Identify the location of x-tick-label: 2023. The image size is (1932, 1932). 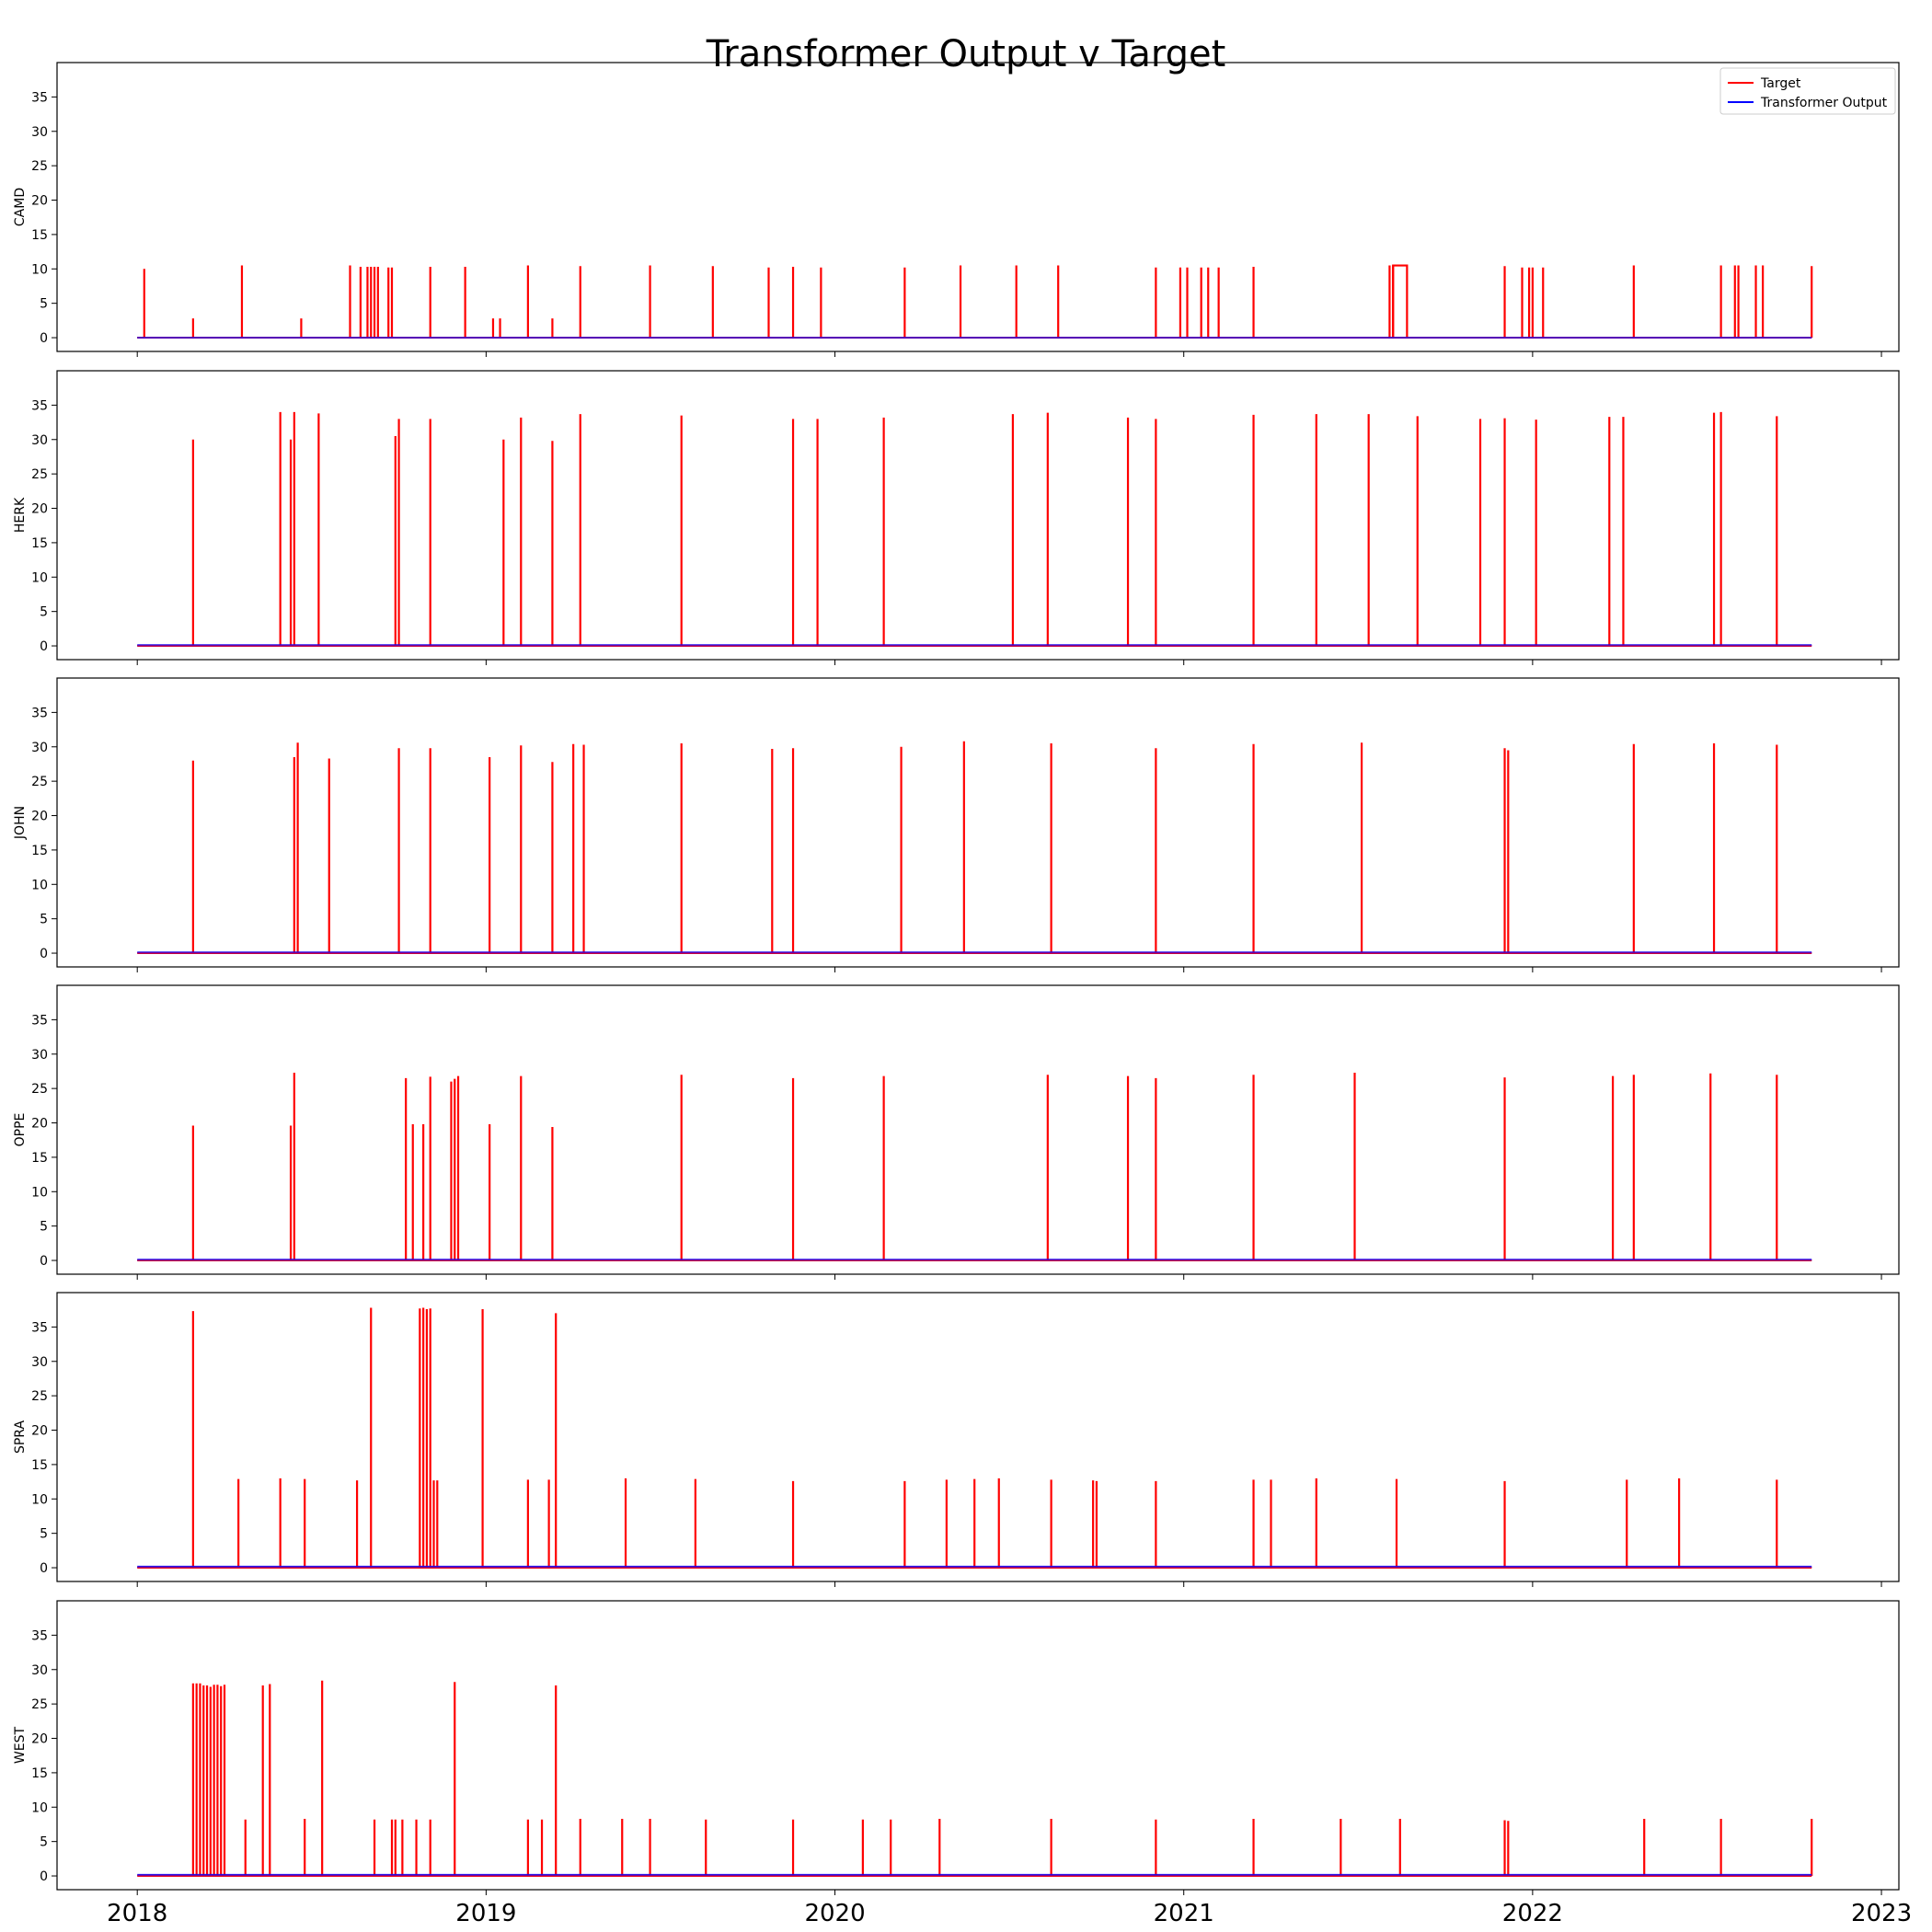
(1881, 1913).